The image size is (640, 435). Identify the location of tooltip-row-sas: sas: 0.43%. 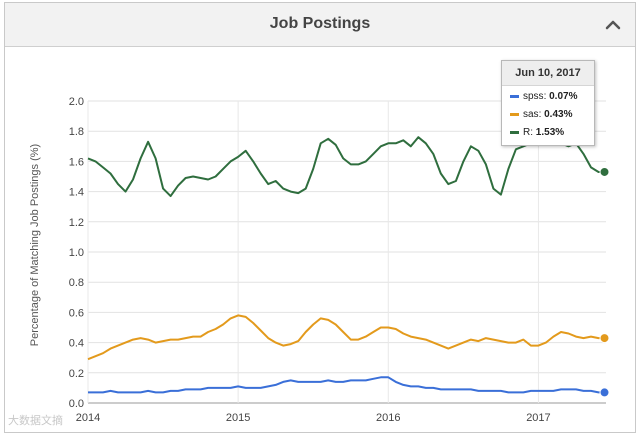
(541, 114).